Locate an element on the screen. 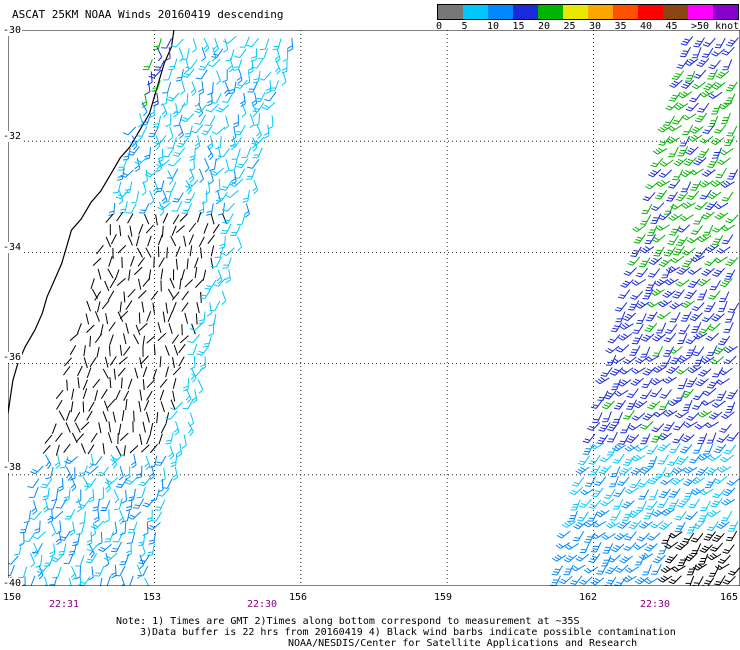 This screenshot has height=650, width=740. legend-color-bar is located at coordinates (588, 12).